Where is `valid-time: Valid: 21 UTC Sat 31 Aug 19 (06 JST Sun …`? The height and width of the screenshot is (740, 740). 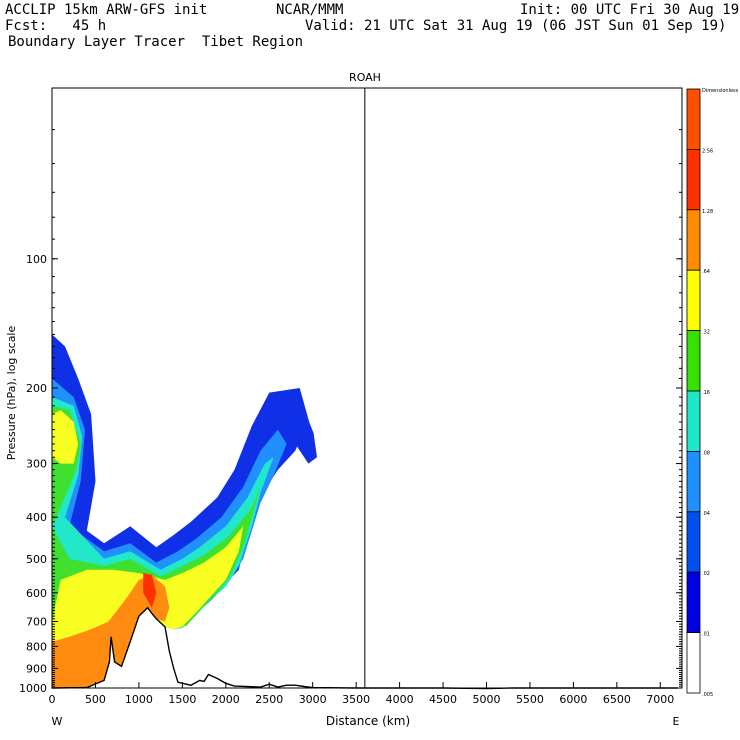
valid-time: Valid: 21 UTC Sat 31 Aug 19 (06 JST Sun … is located at coordinates (516, 26).